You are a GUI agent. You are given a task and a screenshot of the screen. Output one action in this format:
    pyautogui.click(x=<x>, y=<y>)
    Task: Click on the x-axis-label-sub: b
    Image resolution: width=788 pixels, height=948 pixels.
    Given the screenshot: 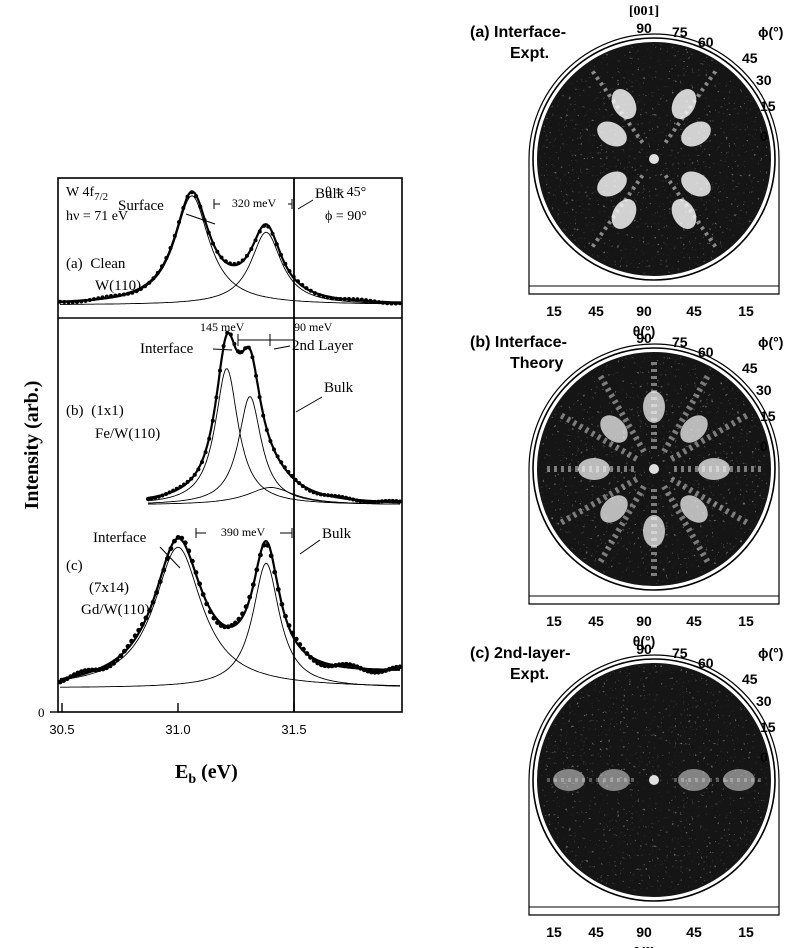 What is the action you would take?
    pyautogui.click(x=192, y=779)
    